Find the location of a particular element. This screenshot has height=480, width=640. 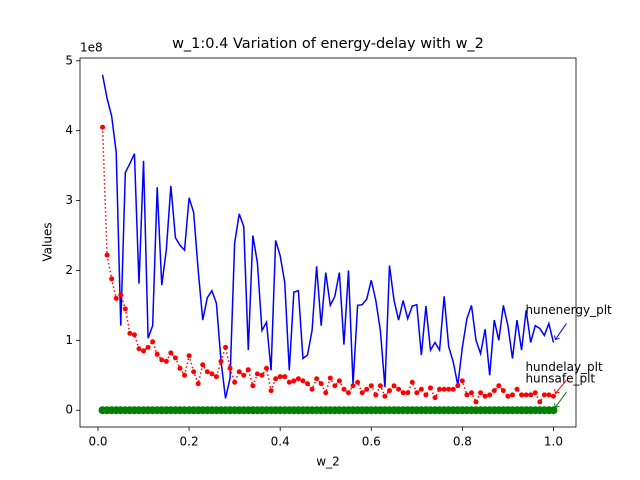

x-axis-label: w_2 is located at coordinates (327, 462).